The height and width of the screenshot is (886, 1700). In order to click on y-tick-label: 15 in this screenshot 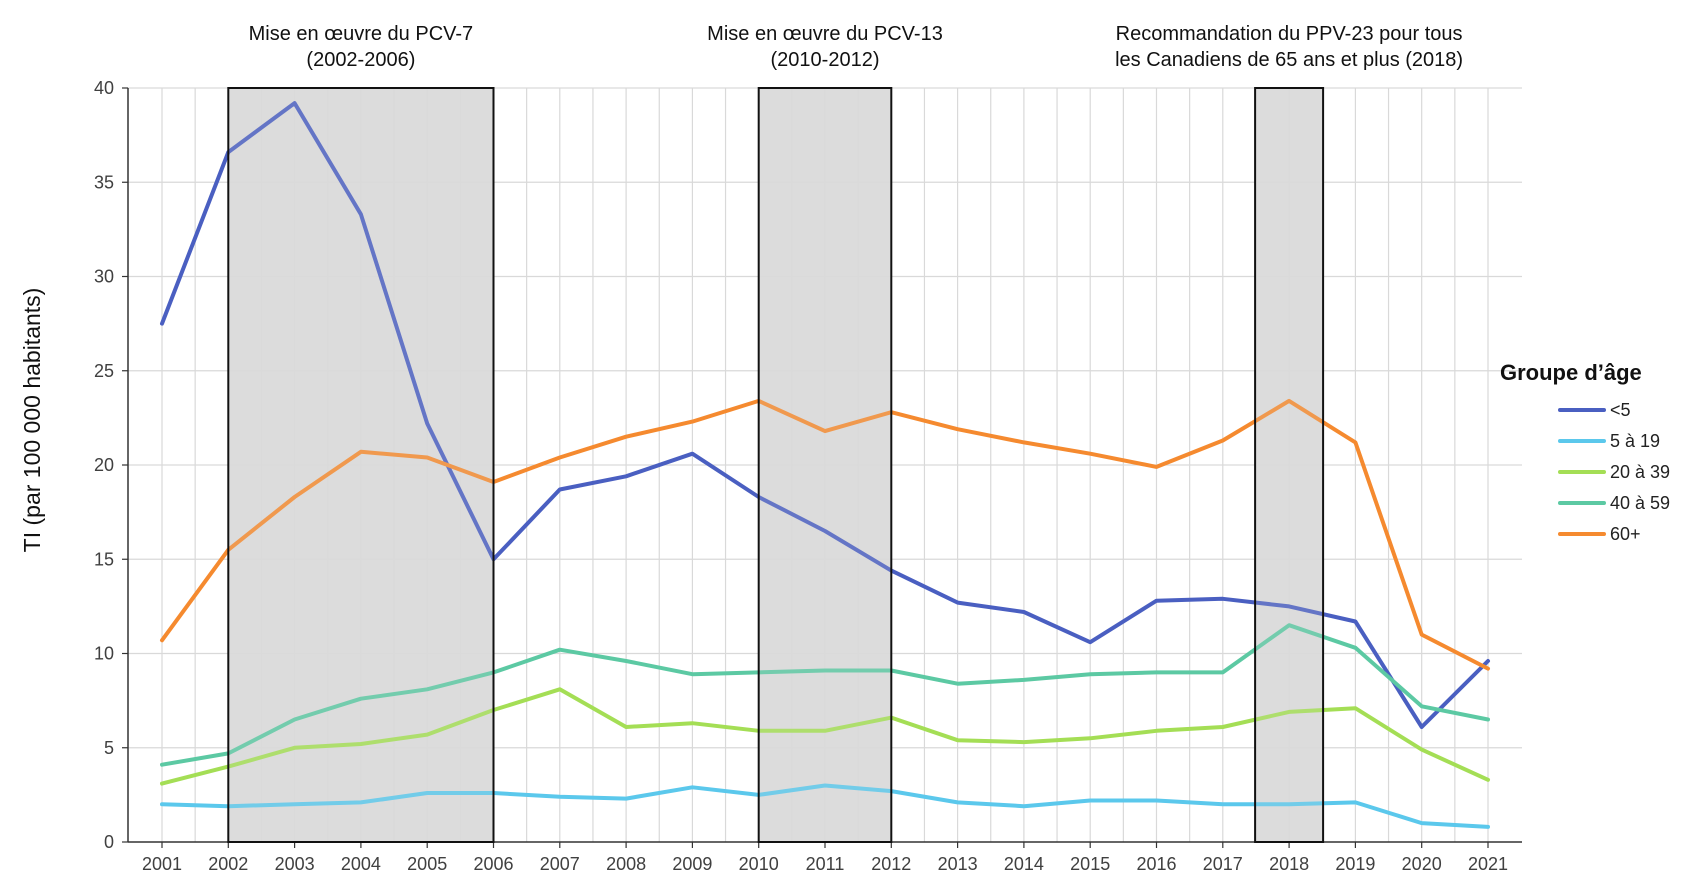, I will do `click(104, 559)`.